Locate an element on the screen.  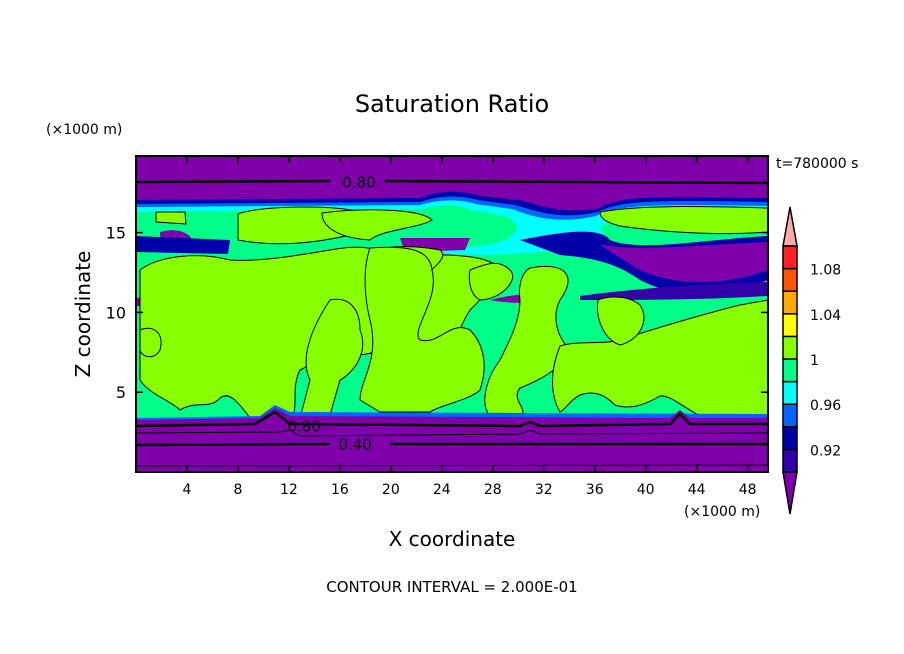
contour-interval-note: CONTOUR INTERVAL = 2.000E-01 is located at coordinates (451, 587).